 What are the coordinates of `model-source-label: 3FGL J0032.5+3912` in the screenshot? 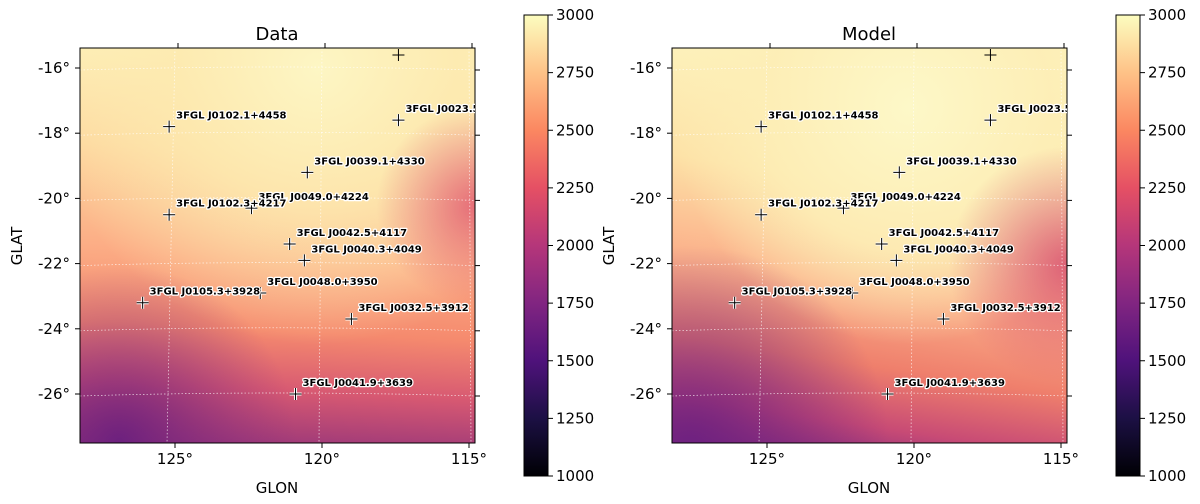 It's located at (1005, 308).